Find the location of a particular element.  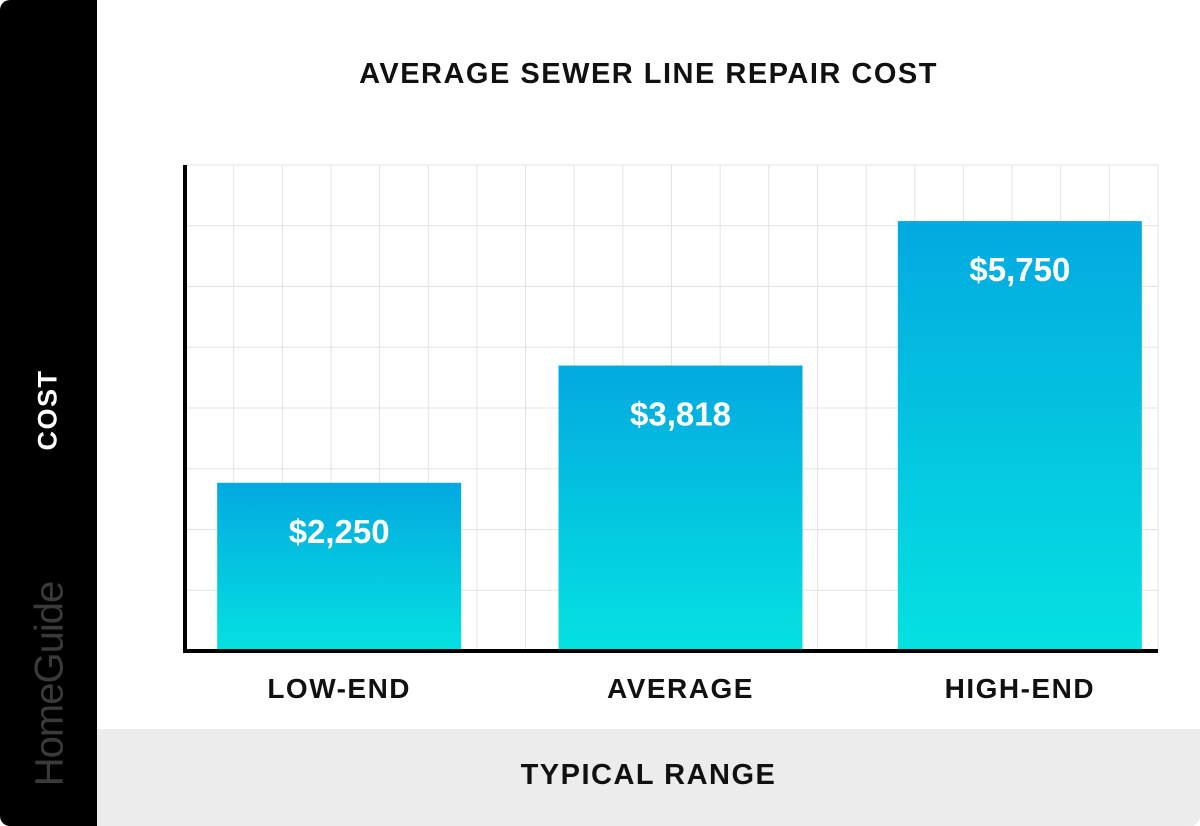

chart-title: AVERAGE SEWER LINE REPAIR COST is located at coordinates (648, 74).